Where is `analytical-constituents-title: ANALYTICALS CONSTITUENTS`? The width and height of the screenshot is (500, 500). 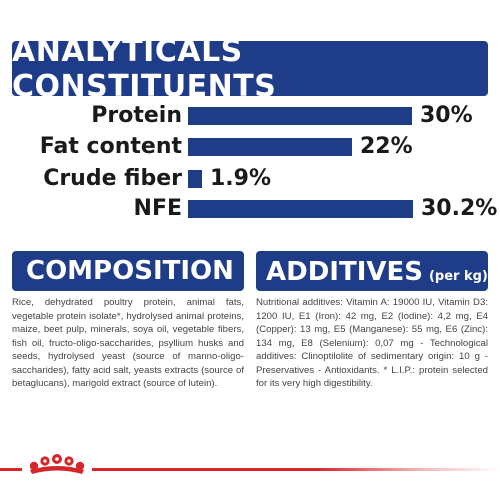
analytical-constituents-title: ANALYTICALS CONSTITUENTS is located at coordinates (144, 68).